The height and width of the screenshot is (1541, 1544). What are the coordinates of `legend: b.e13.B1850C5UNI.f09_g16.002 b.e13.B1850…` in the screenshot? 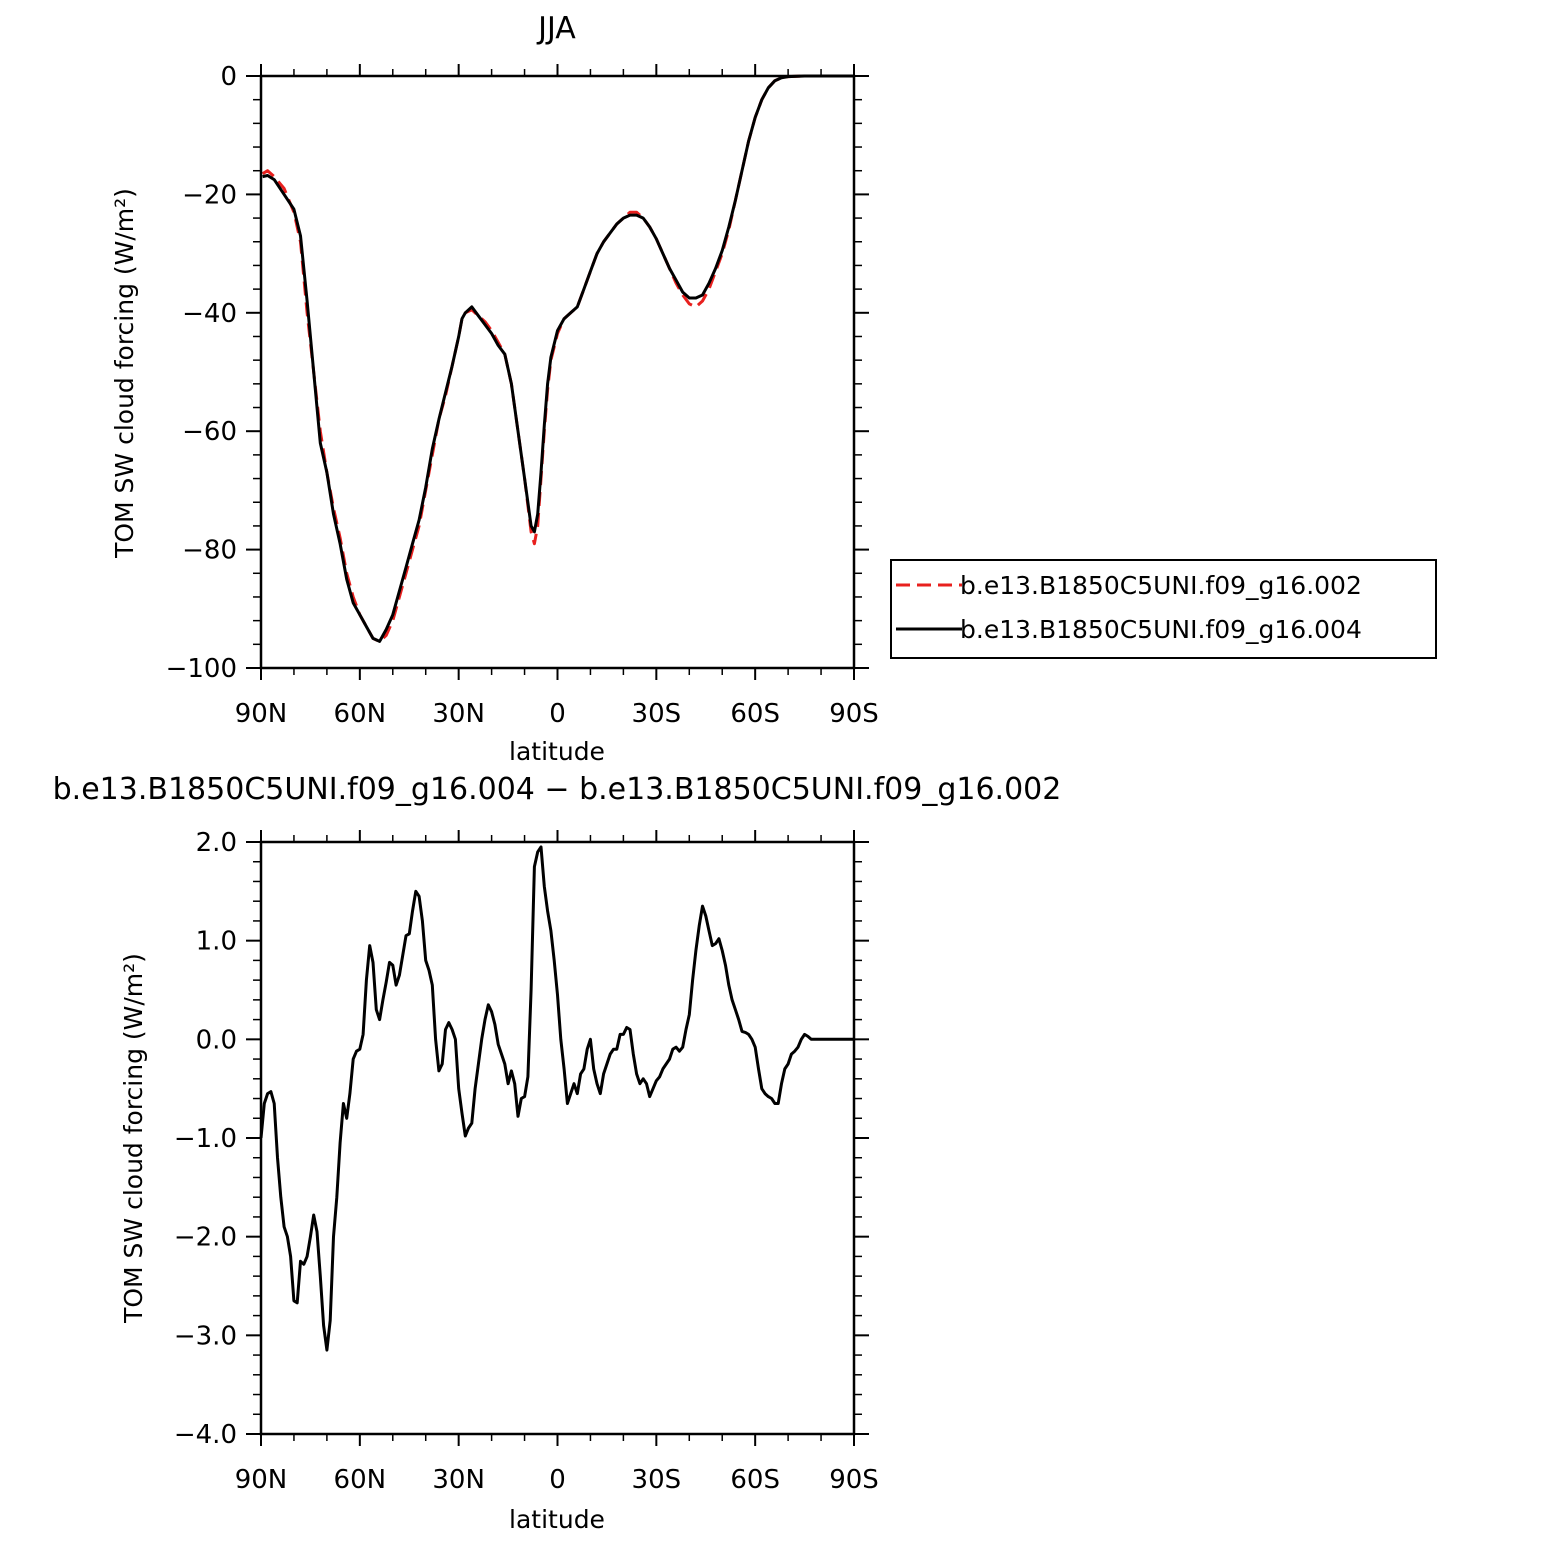 It's located at (1163, 609).